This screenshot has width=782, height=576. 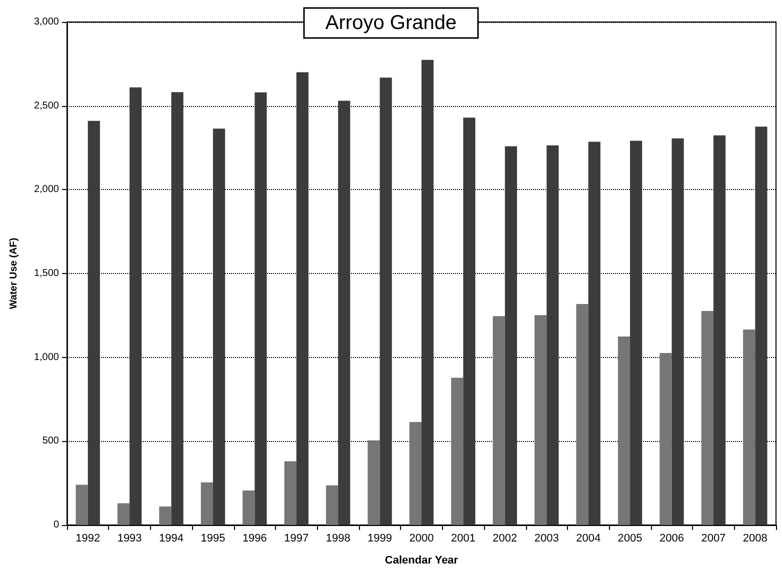 I want to click on x-tick-label: 1993, so click(x=129, y=538).